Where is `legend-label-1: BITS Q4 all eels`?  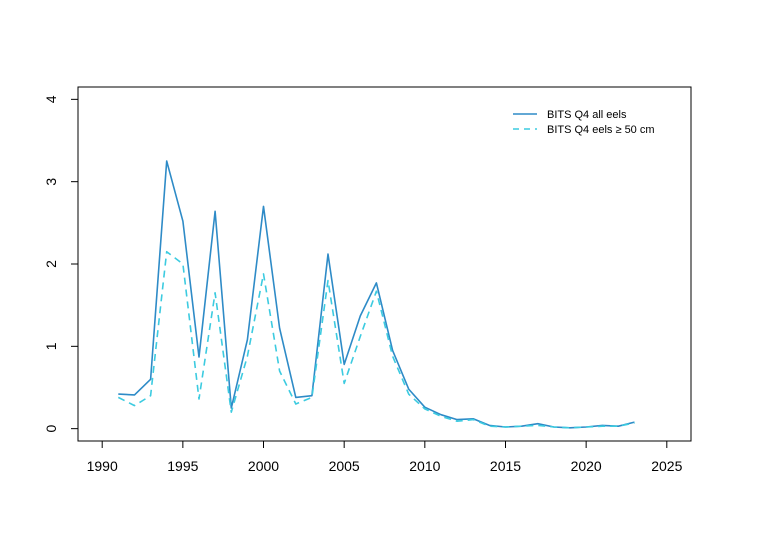
legend-label-1: BITS Q4 all eels is located at coordinates (587, 115).